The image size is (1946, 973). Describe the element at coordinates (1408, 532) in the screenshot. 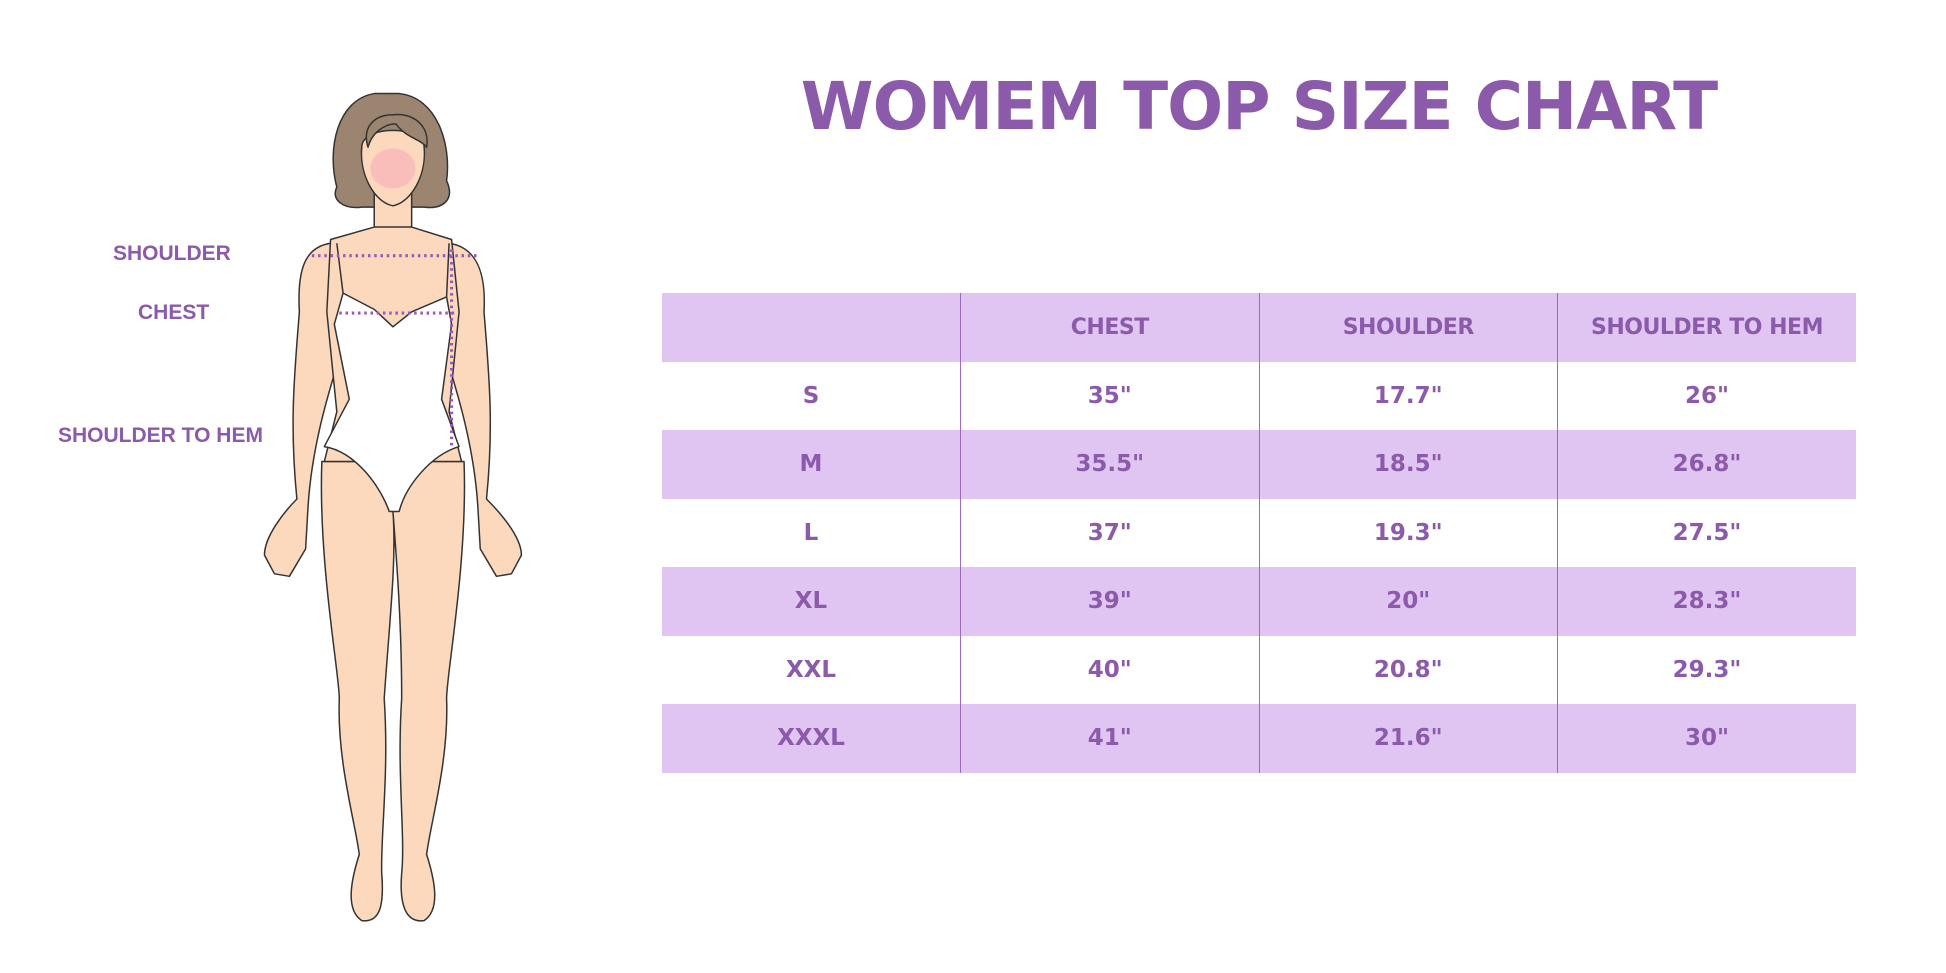

I see `shoulder-cell: 19.3"` at that location.